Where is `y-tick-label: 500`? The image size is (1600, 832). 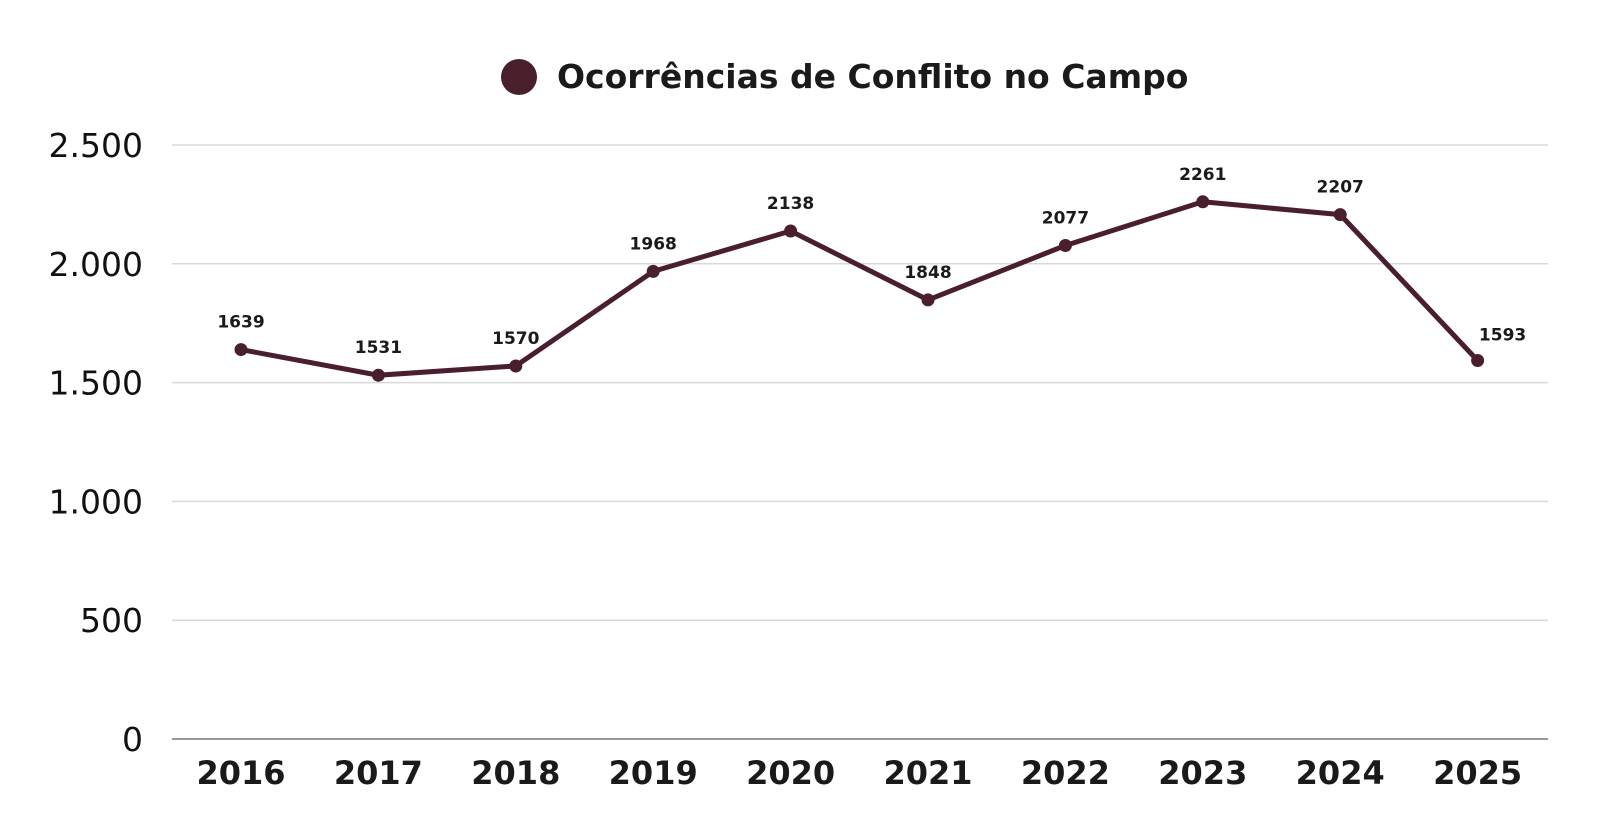 y-tick-label: 500 is located at coordinates (111, 620).